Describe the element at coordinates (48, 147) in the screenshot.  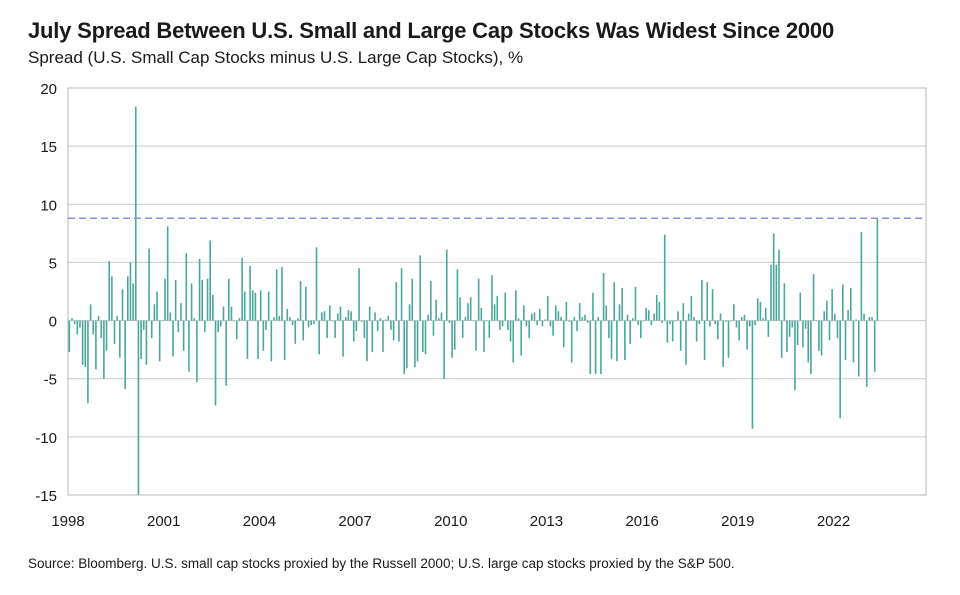
I see `y-tick-label: 15` at that location.